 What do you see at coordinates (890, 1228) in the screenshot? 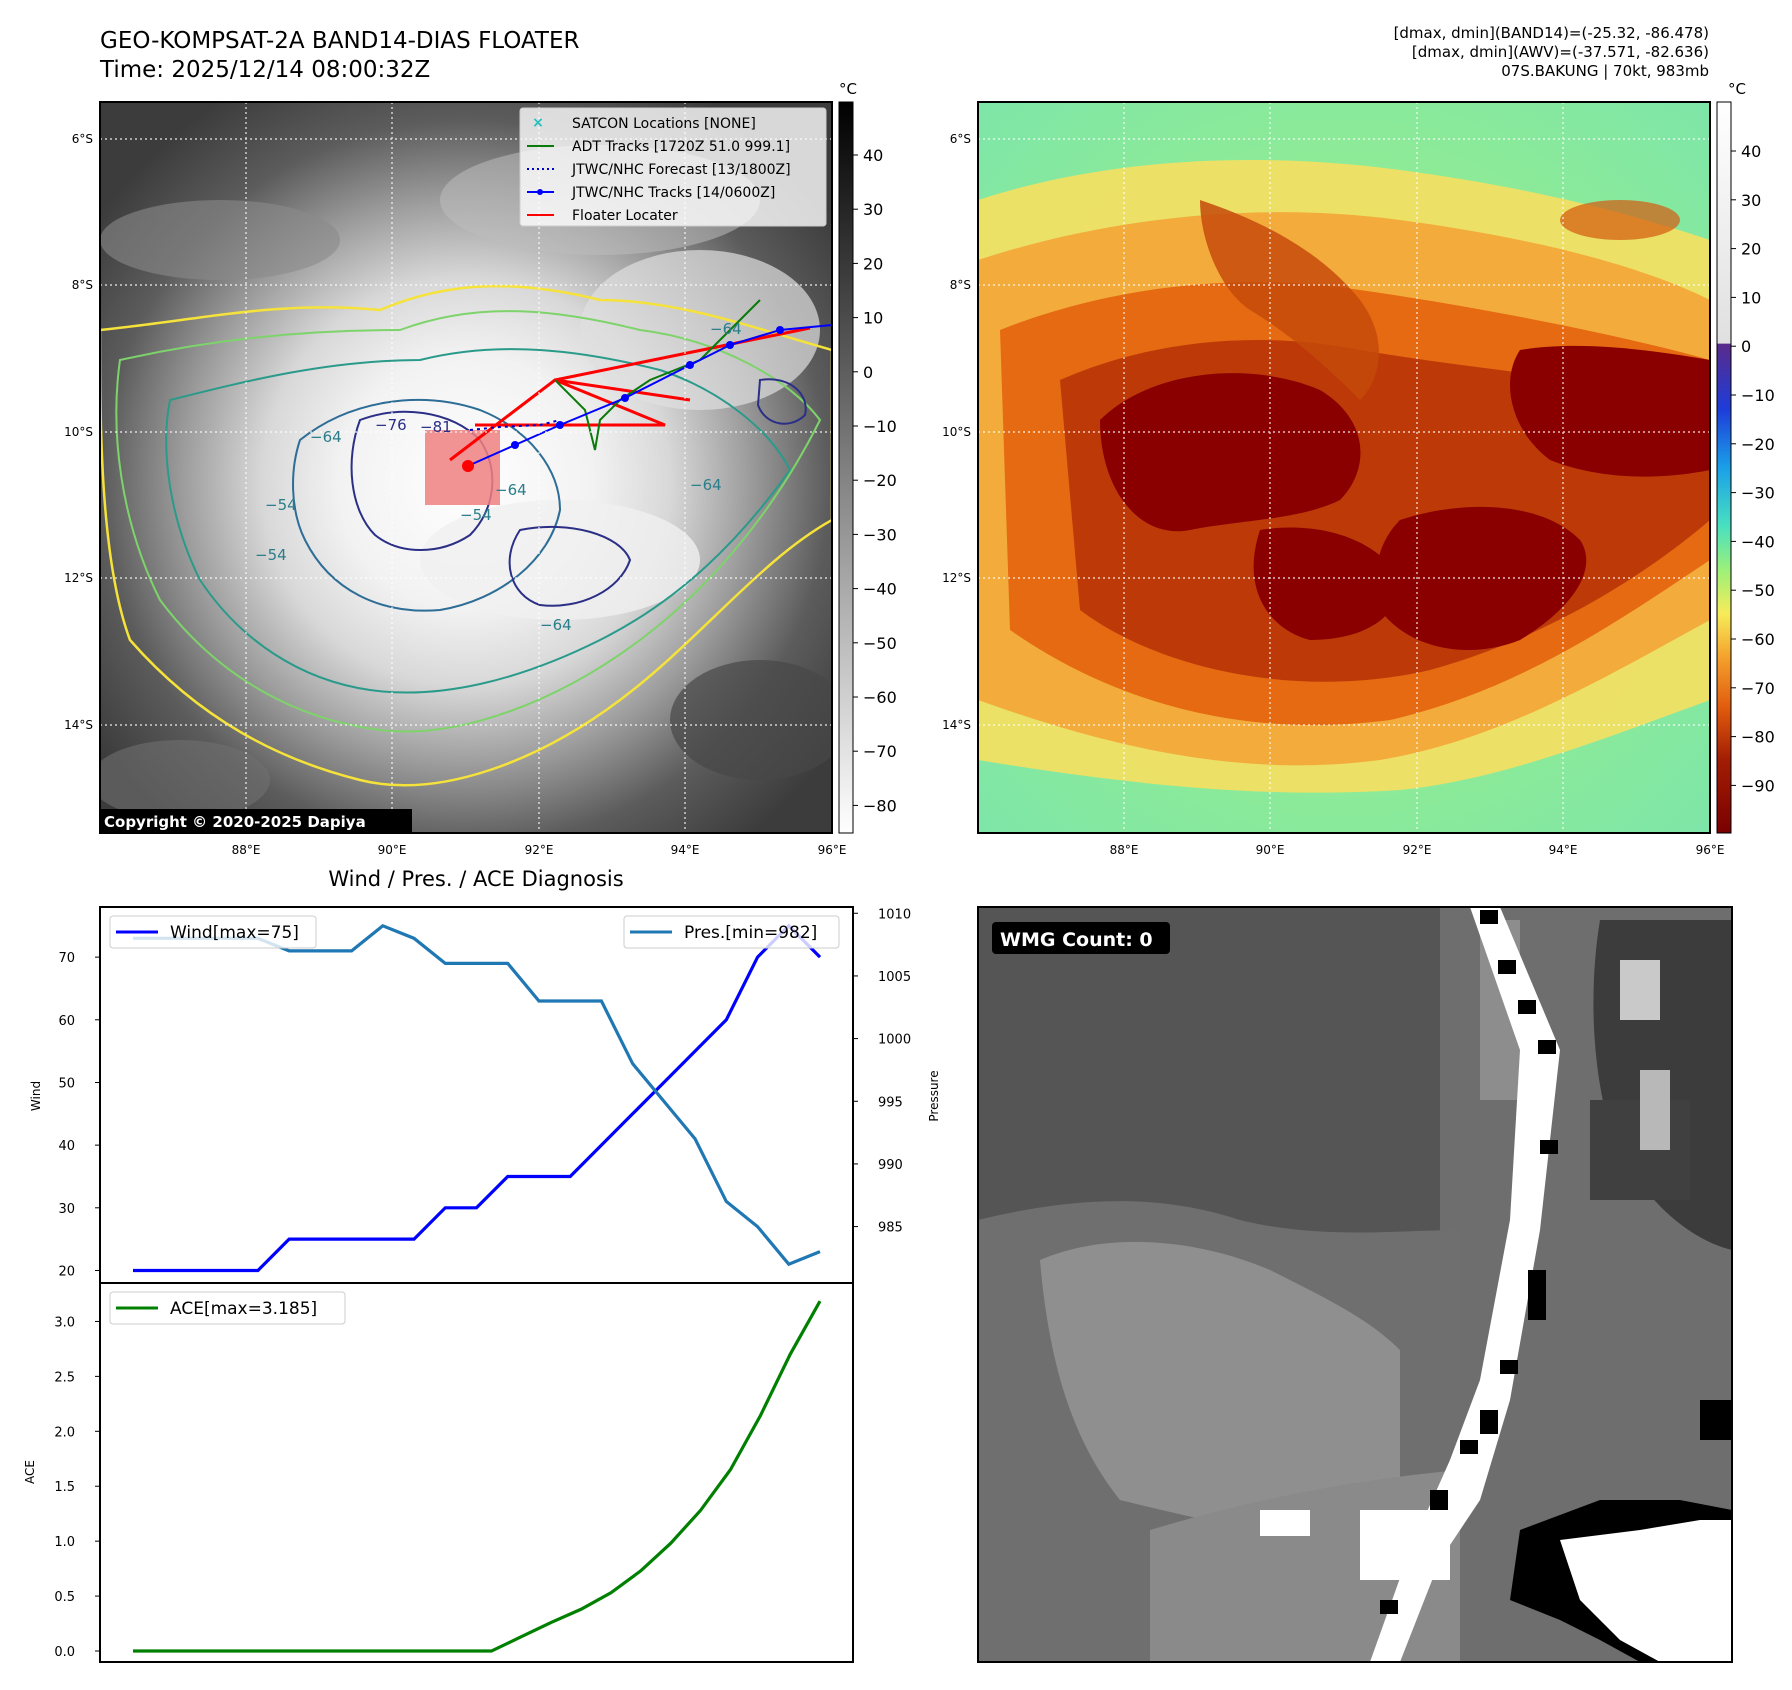
I see `pressure-ytick-label: 985` at bounding box center [890, 1228].